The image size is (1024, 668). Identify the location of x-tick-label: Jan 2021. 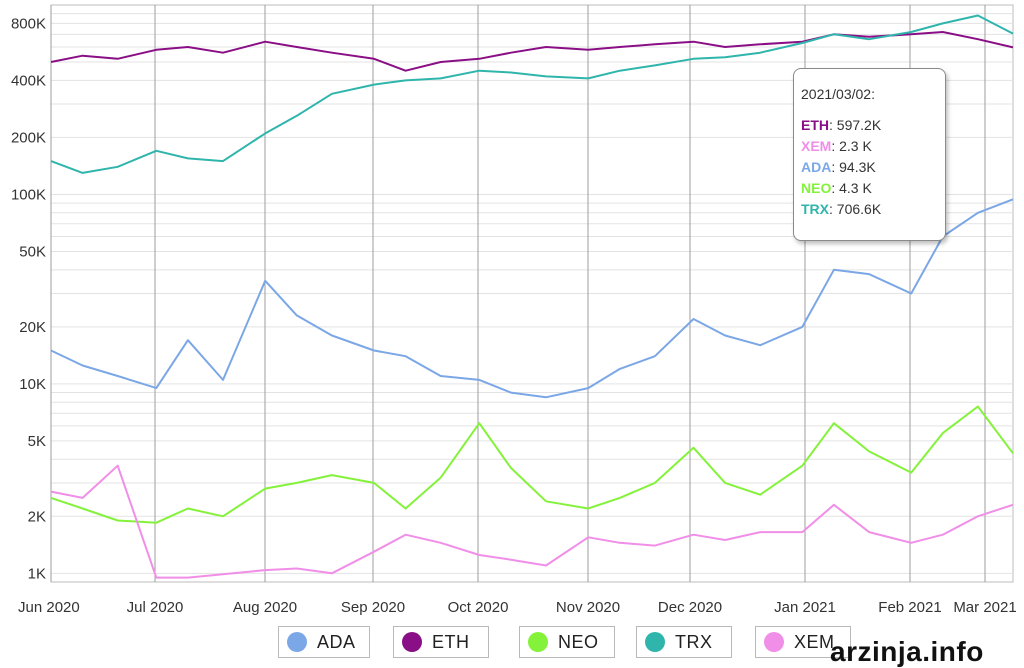
(805, 607).